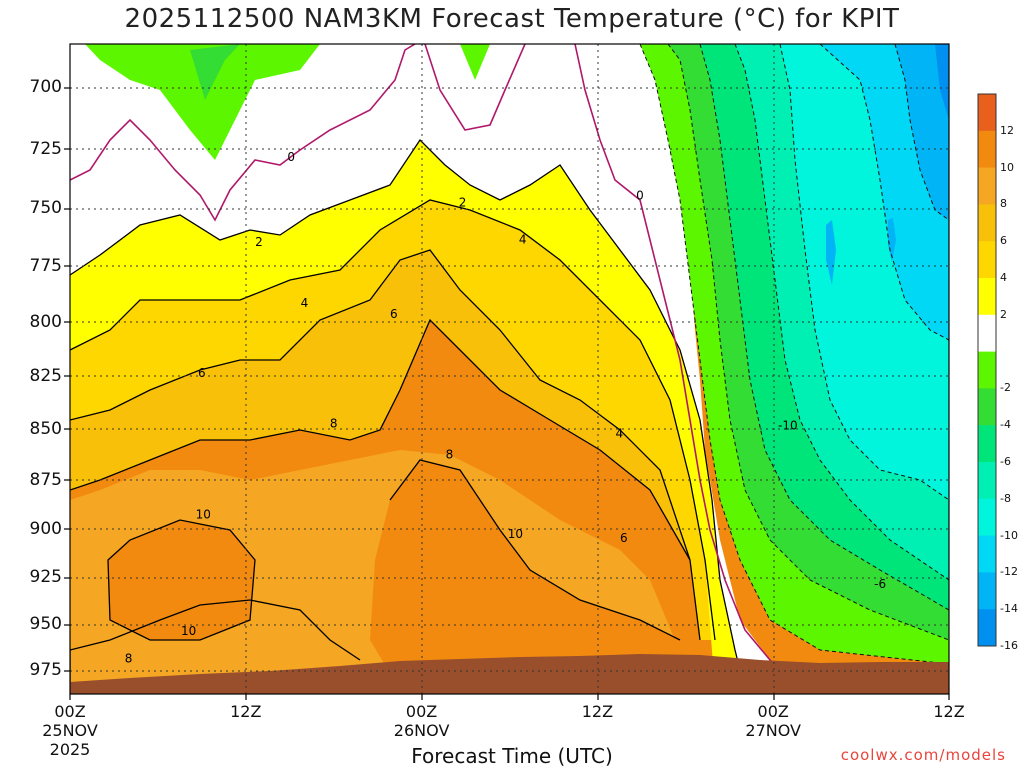 The height and width of the screenshot is (768, 1024). What do you see at coordinates (45, 479) in the screenshot?
I see `y-tick-label: 875` at bounding box center [45, 479].